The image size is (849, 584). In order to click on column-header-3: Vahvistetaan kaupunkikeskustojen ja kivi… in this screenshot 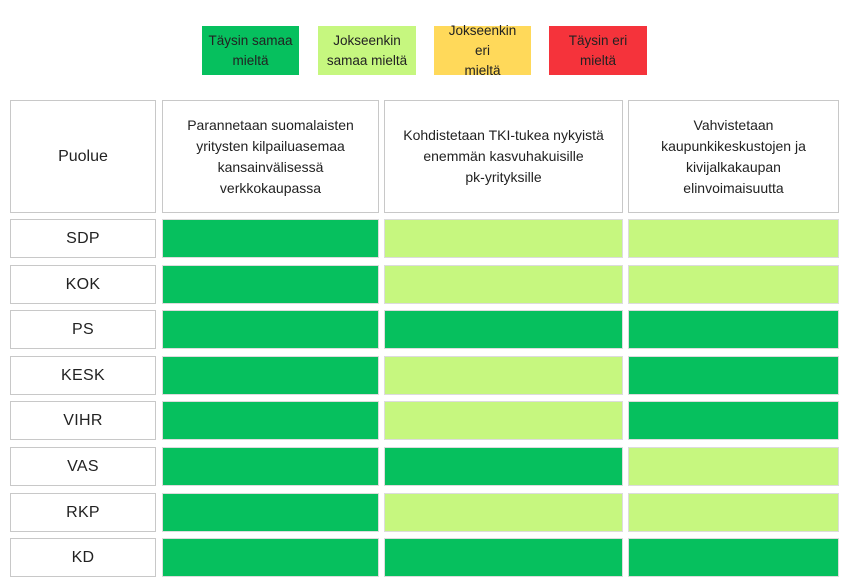, I will do `click(733, 156)`.